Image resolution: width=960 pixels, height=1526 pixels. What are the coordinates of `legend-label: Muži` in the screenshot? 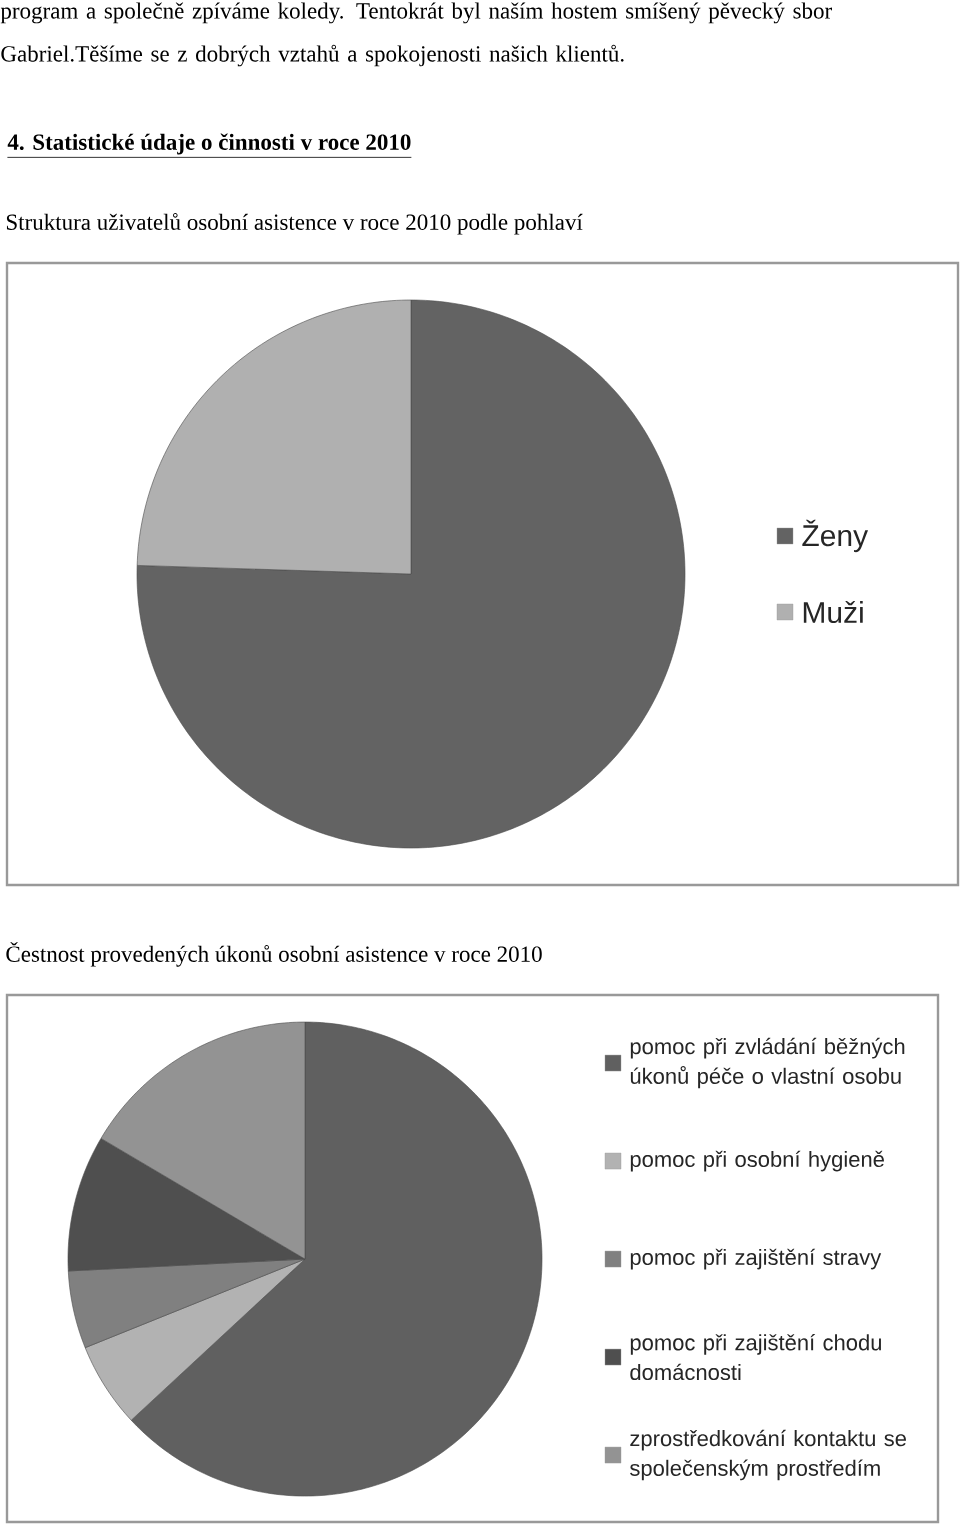 It's located at (833, 612).